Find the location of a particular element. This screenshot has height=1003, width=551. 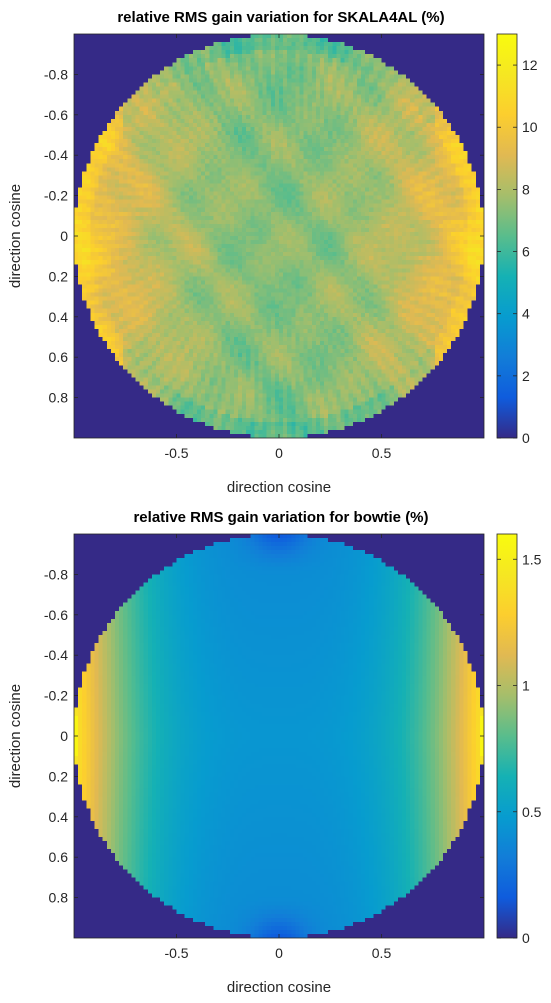

colorbar-tick-label: 6 is located at coordinates (526, 252).